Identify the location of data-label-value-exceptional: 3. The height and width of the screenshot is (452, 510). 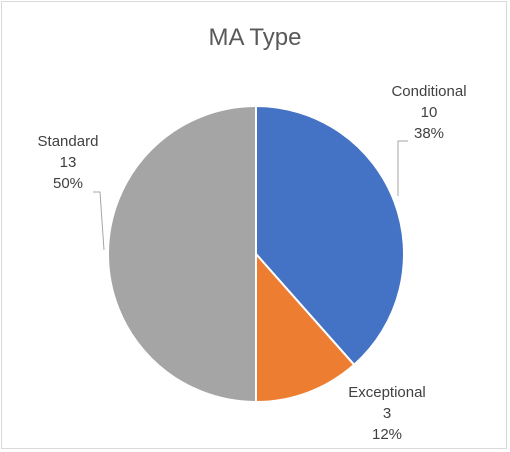
(387, 413).